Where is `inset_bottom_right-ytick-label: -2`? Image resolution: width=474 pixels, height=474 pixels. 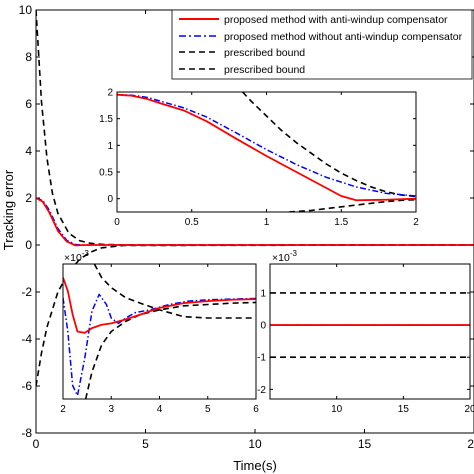
inset_bottom_right-ytick-label: -2 is located at coordinates (261, 390).